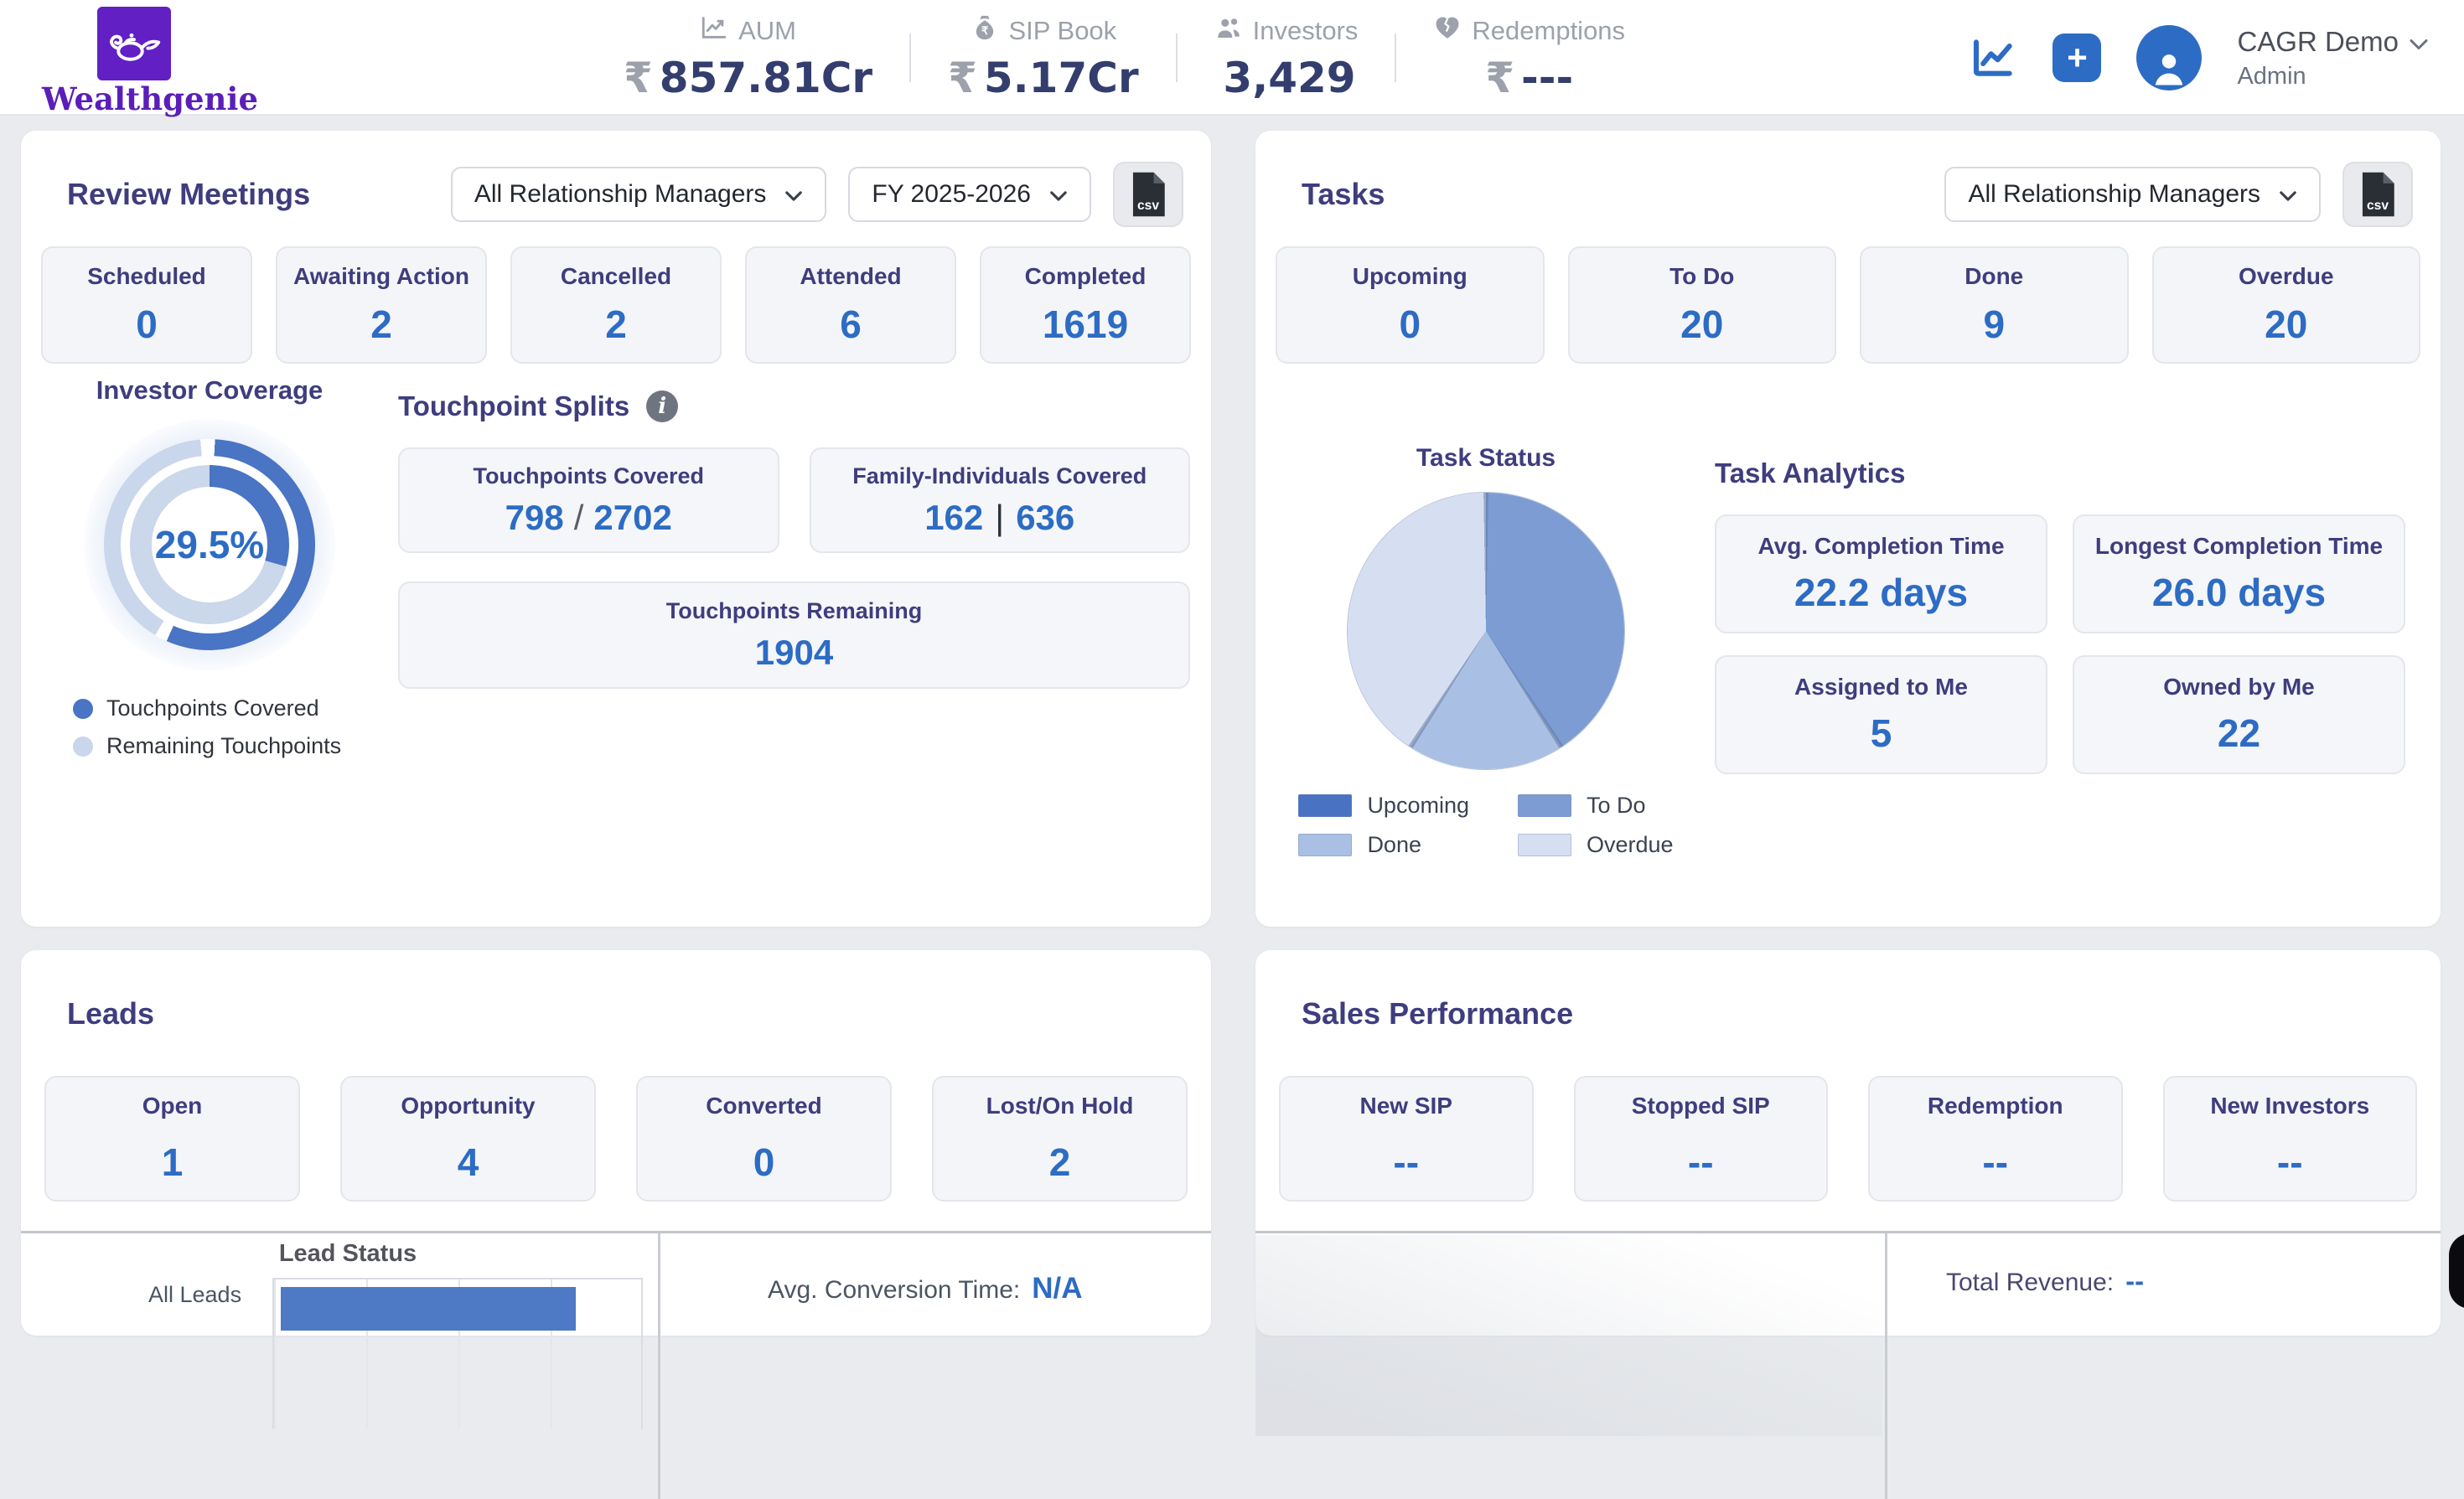 The width and height of the screenshot is (2464, 1499). I want to click on avg-conversion-value: N/A, so click(1057, 1288).